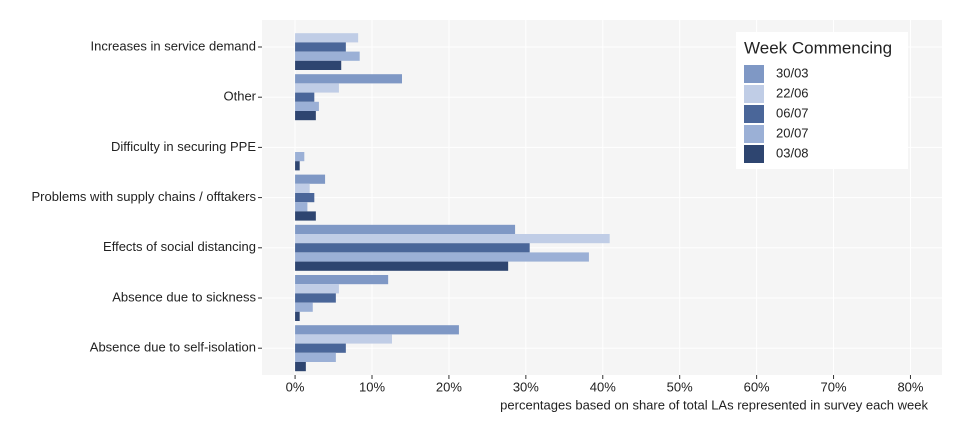 The height and width of the screenshot is (421, 960). I want to click on y-tick-label: Problems with supply chains / offtakers, so click(144, 196).